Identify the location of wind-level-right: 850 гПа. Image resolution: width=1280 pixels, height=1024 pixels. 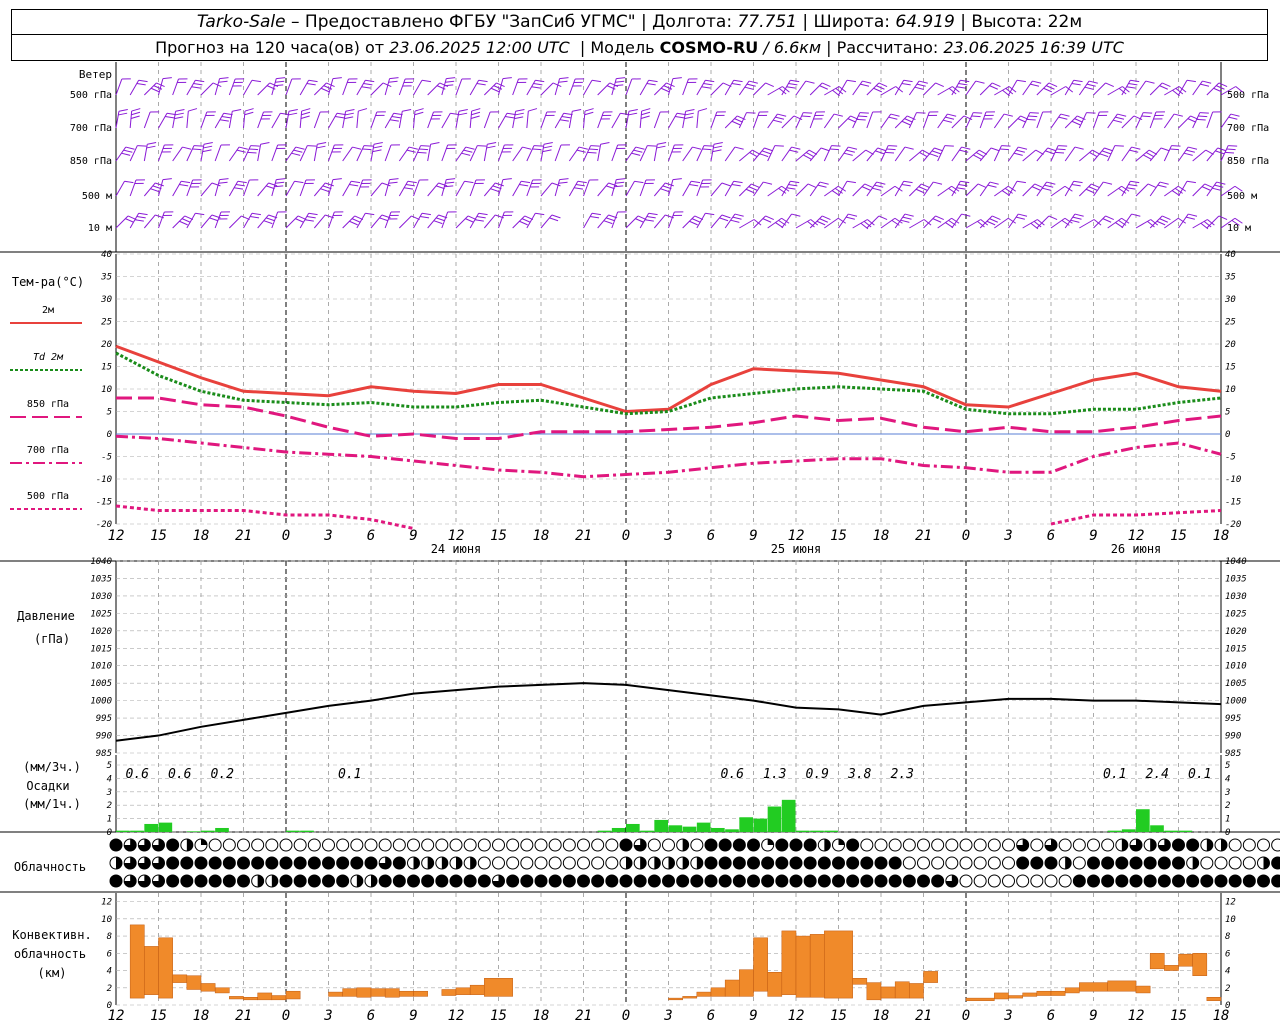
(1248, 161).